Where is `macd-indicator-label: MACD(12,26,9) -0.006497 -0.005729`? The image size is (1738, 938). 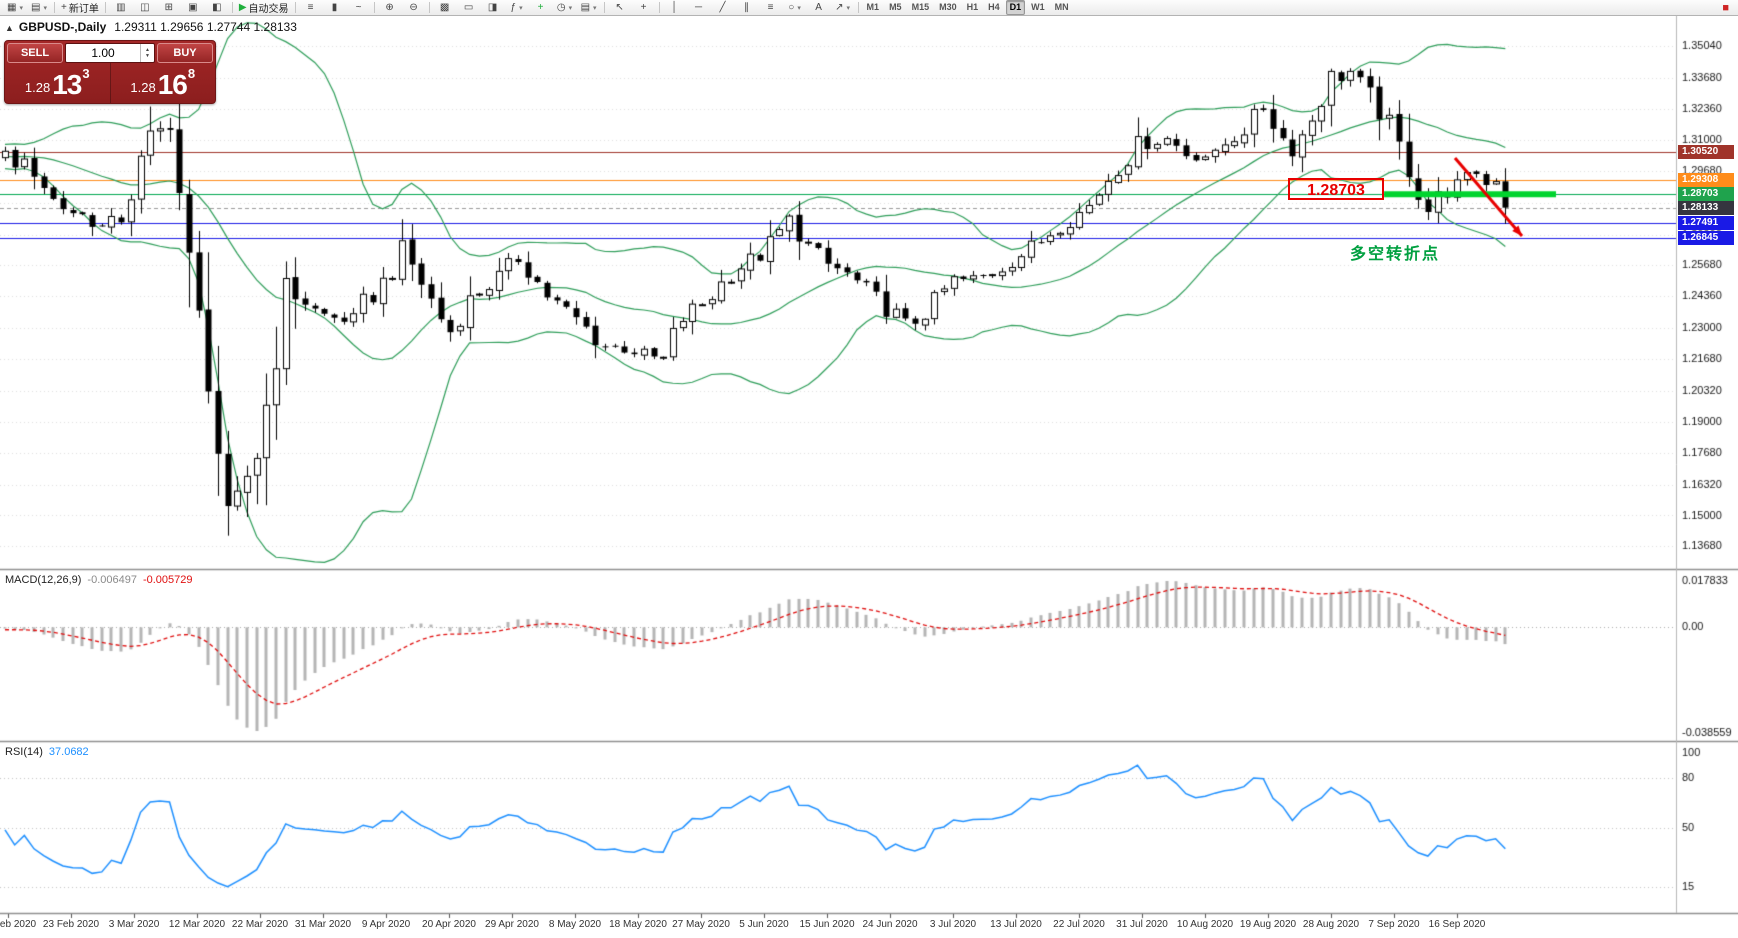 macd-indicator-label: MACD(12,26,9) -0.006497 -0.005729 is located at coordinates (99, 580).